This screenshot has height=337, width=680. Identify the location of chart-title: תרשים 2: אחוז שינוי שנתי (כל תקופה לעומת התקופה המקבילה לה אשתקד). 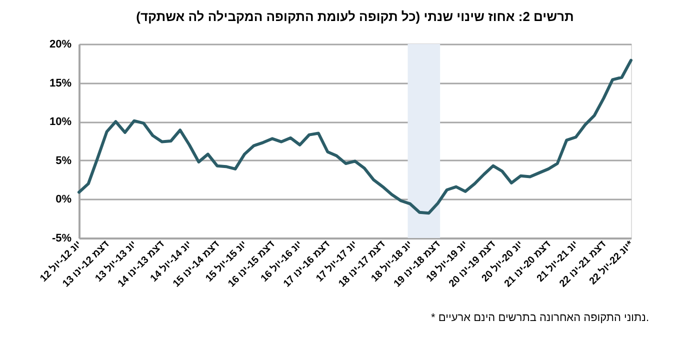
(355, 16).